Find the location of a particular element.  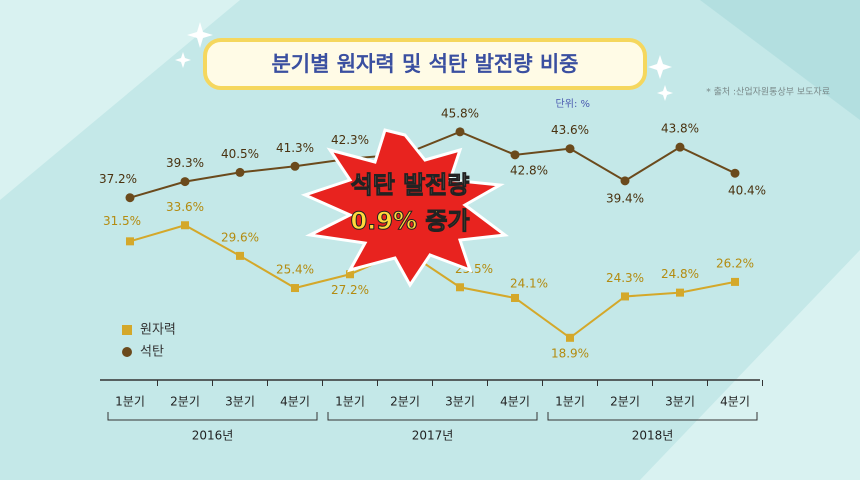

value-label: 42.8% is located at coordinates (529, 170).